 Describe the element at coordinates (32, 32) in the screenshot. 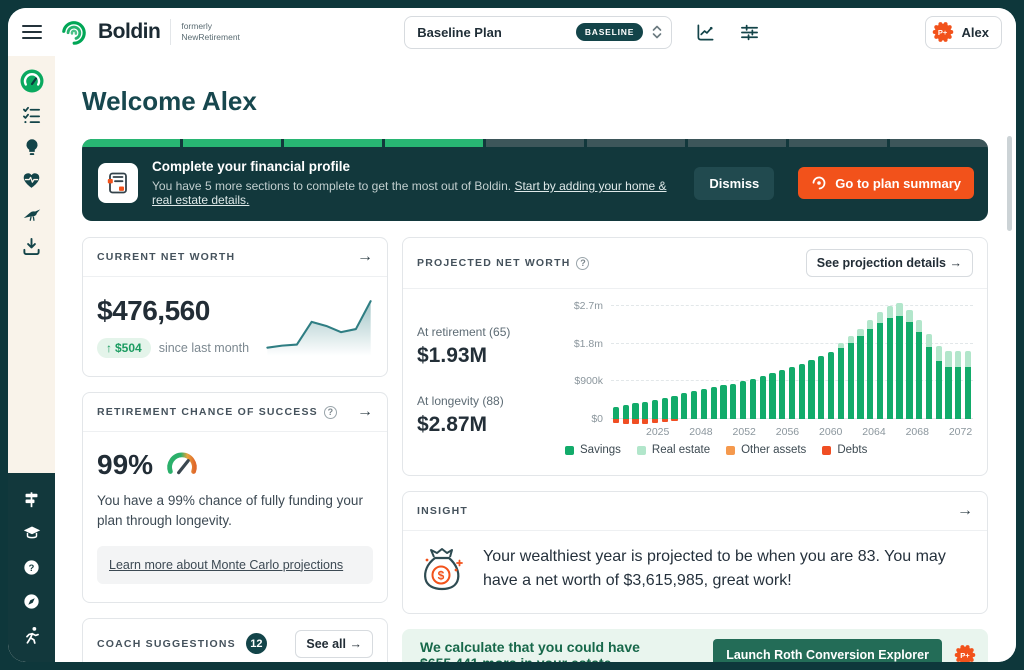

I see `hamburger-icon` at that location.